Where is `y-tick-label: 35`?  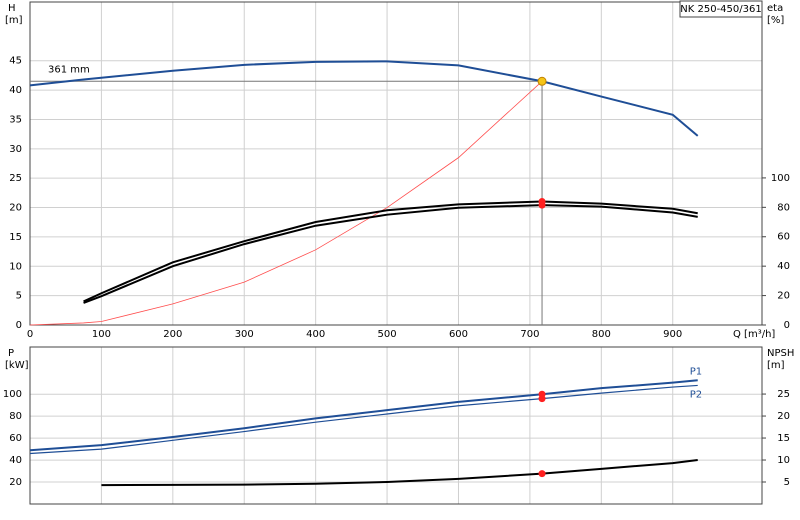 y-tick-label: 35 is located at coordinates (15, 119).